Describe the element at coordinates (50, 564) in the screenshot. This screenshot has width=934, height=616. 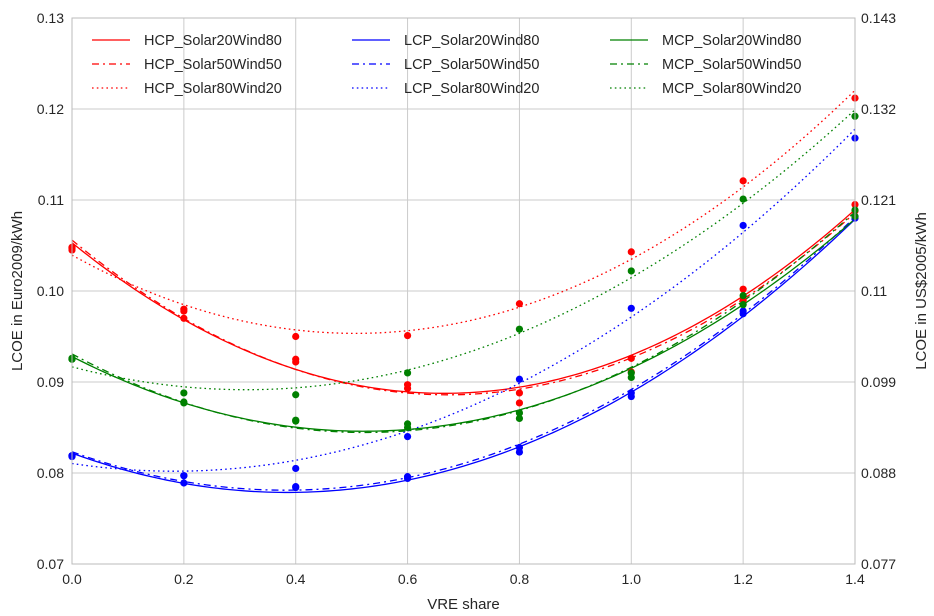
I see `y-left-tick-label: 0.07` at that location.